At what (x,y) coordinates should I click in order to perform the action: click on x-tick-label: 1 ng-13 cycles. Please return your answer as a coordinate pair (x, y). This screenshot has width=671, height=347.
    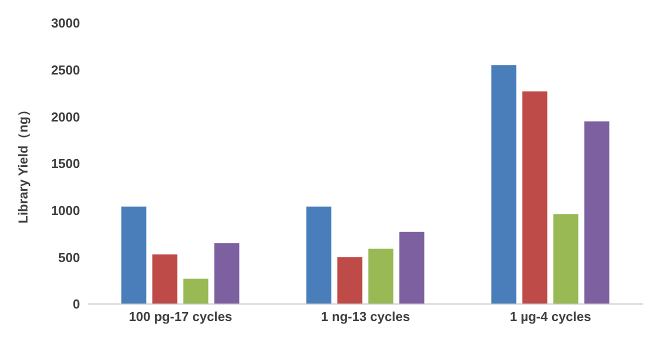
    Looking at the image, I should click on (365, 316).